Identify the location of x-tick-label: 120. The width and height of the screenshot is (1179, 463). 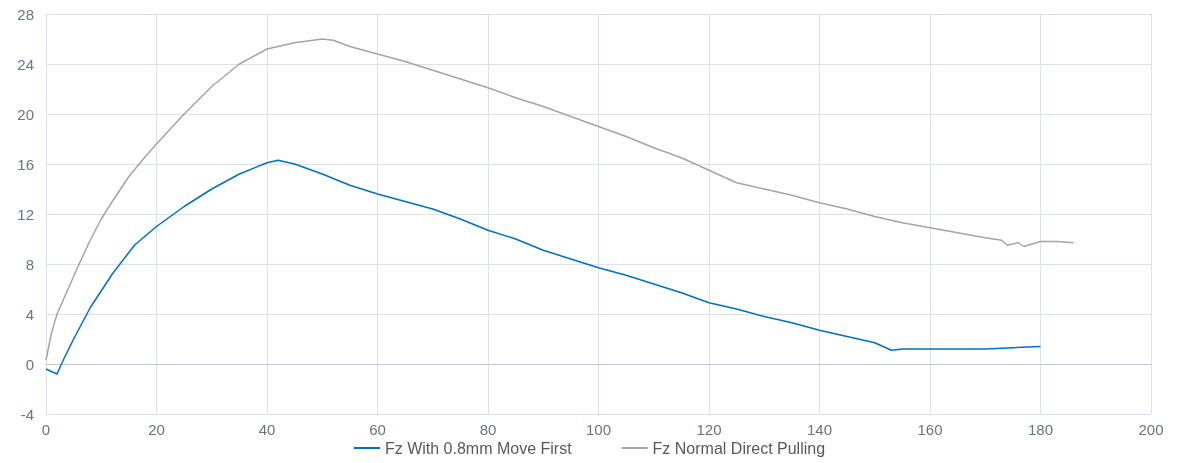
(709, 429).